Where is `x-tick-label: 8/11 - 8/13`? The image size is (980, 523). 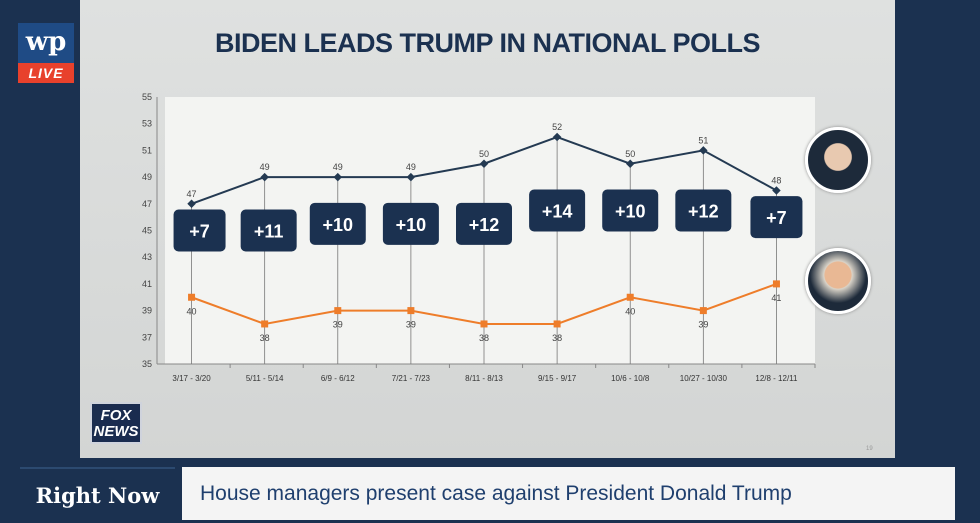 x-tick-label: 8/11 - 8/13 is located at coordinates (484, 378).